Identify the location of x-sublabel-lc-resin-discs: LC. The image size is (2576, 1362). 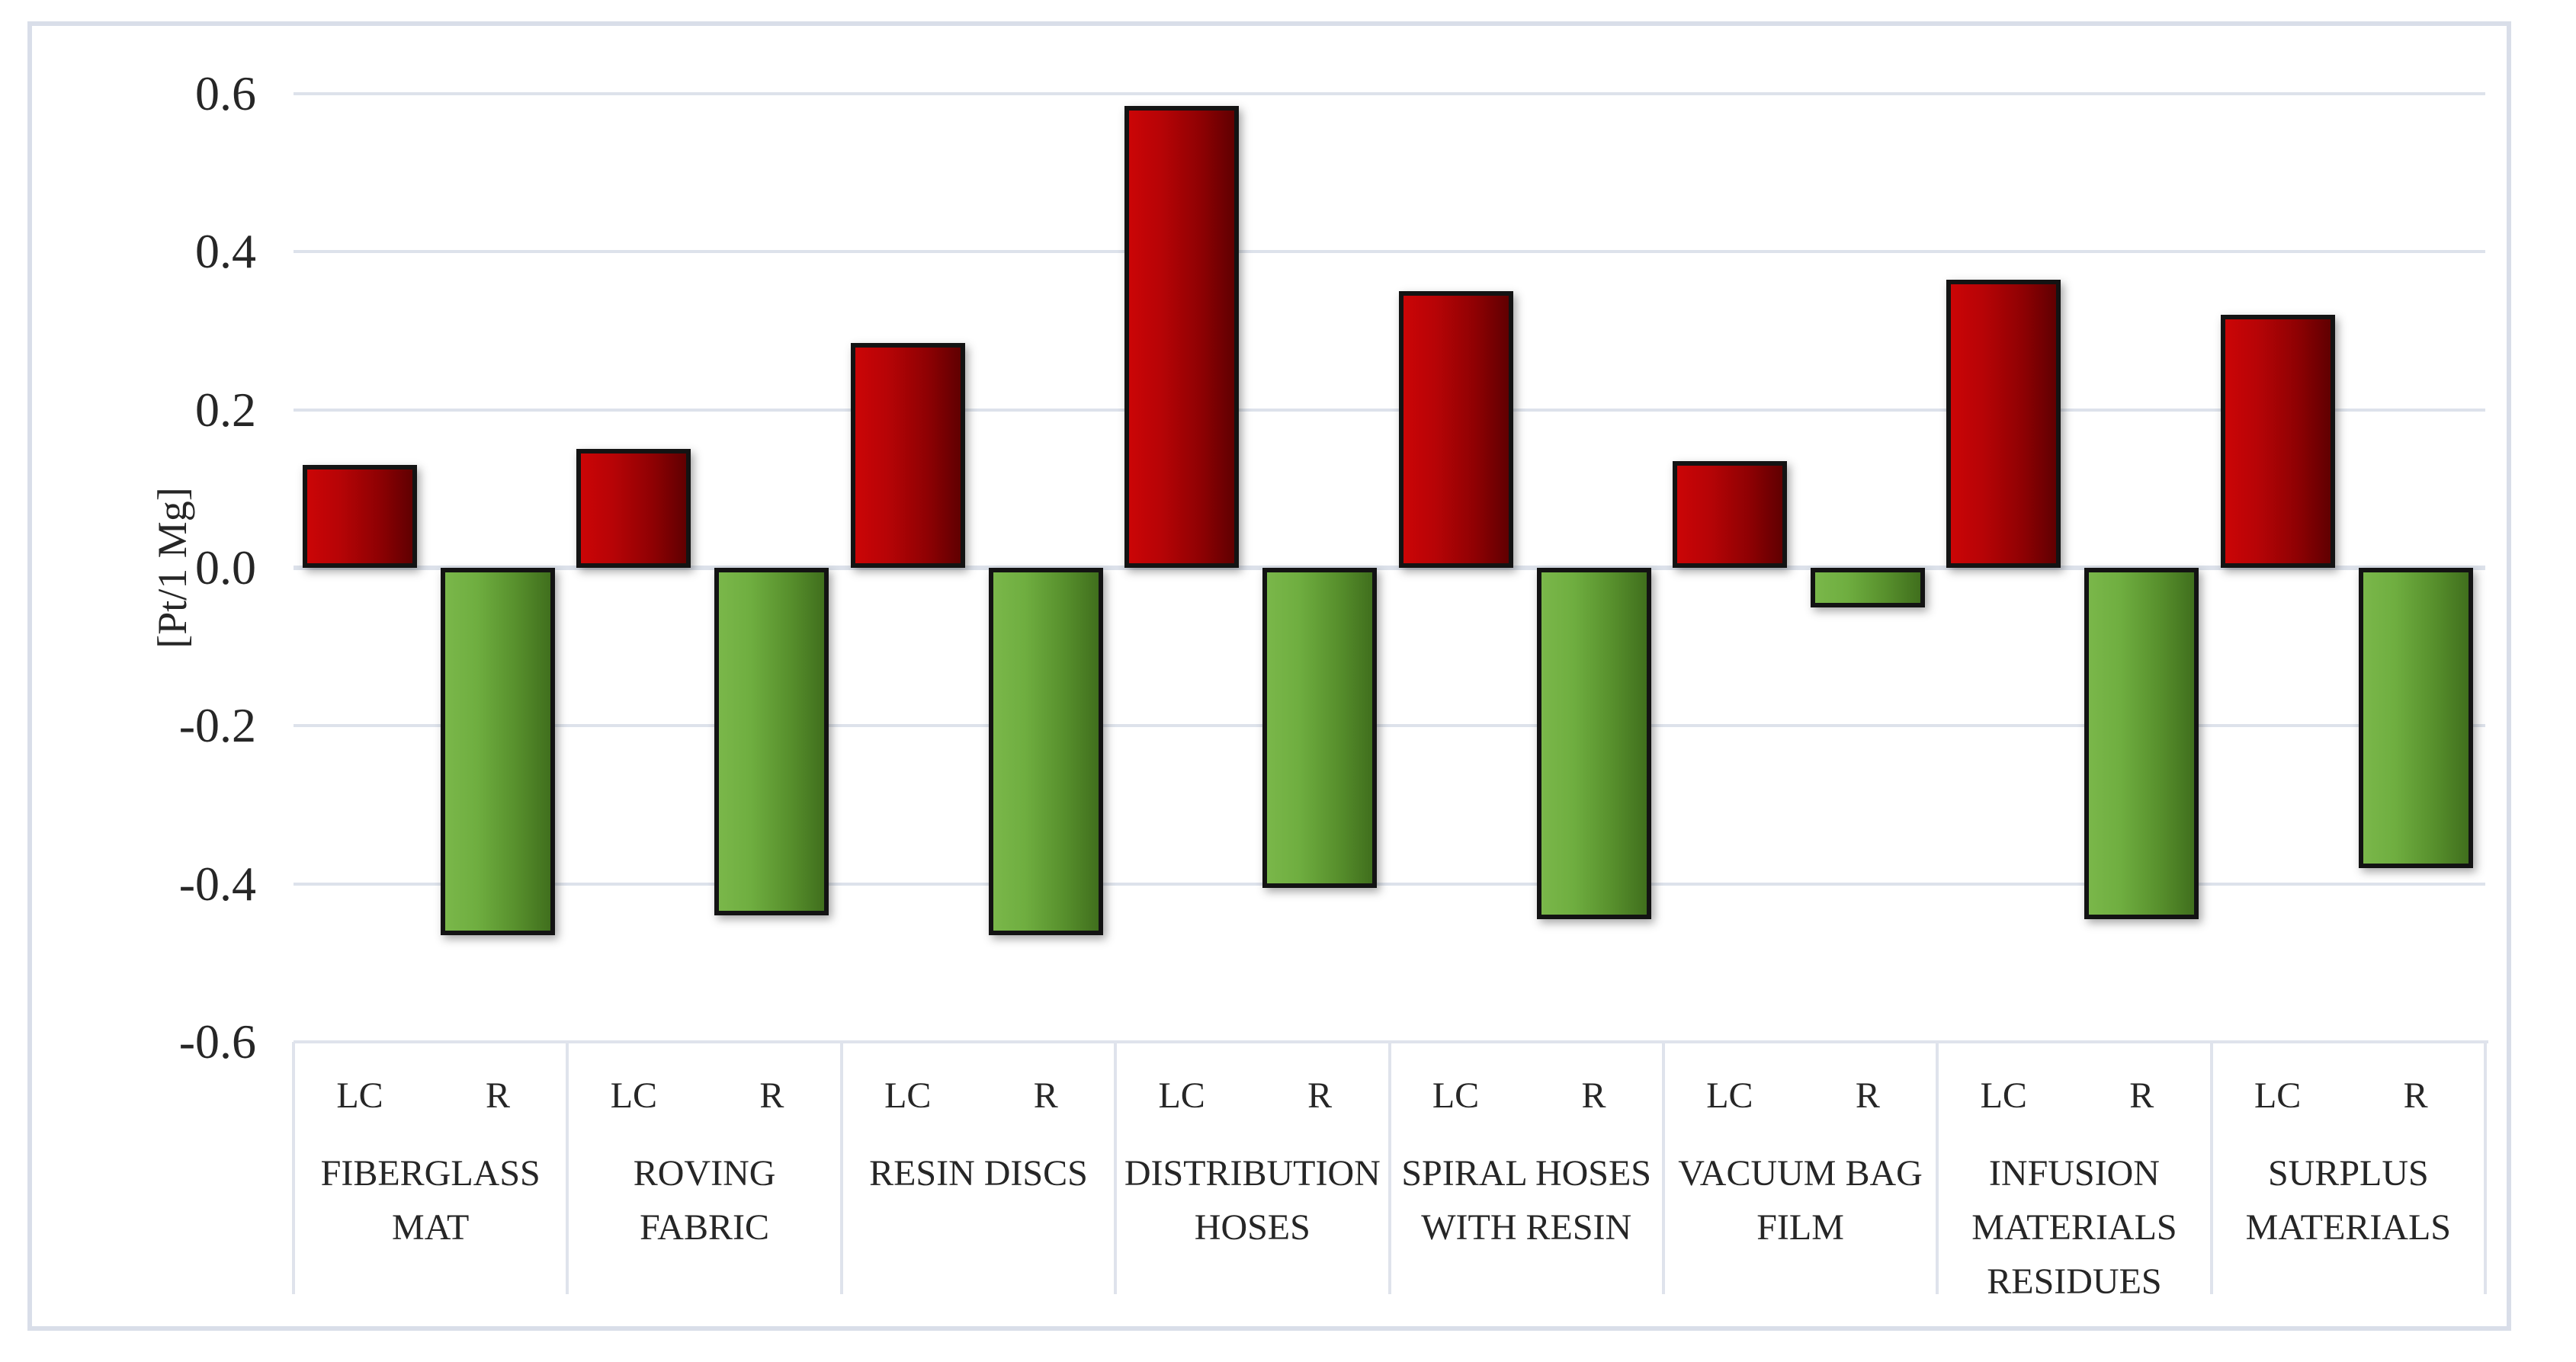
(908, 1095).